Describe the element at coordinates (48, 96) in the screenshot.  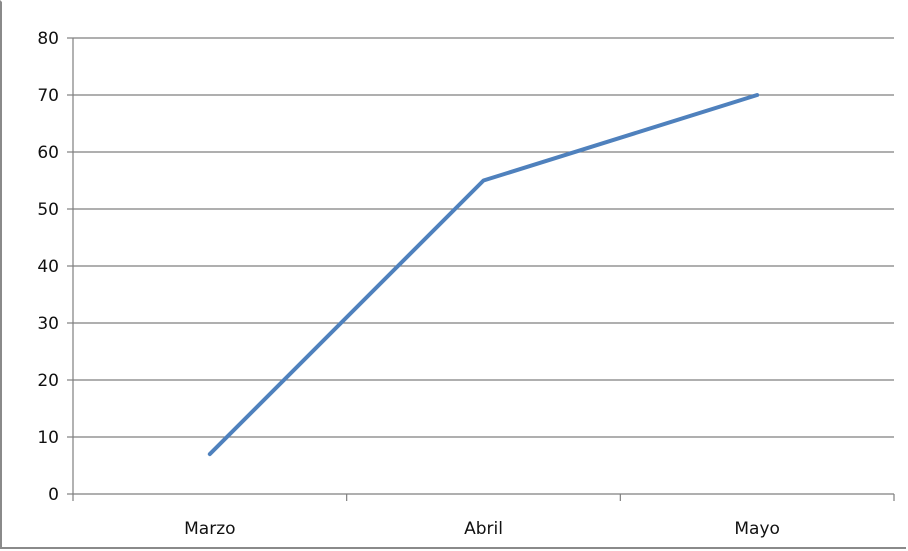
I see `y-tick-label: 70` at that location.